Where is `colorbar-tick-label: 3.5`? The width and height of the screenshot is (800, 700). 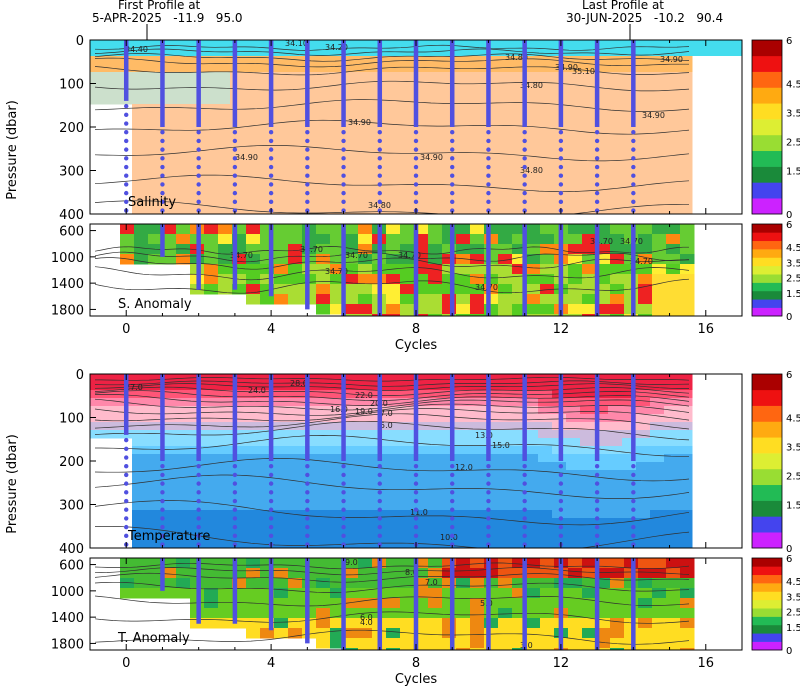
colorbar-tick-label: 3.5 is located at coordinates (793, 114).